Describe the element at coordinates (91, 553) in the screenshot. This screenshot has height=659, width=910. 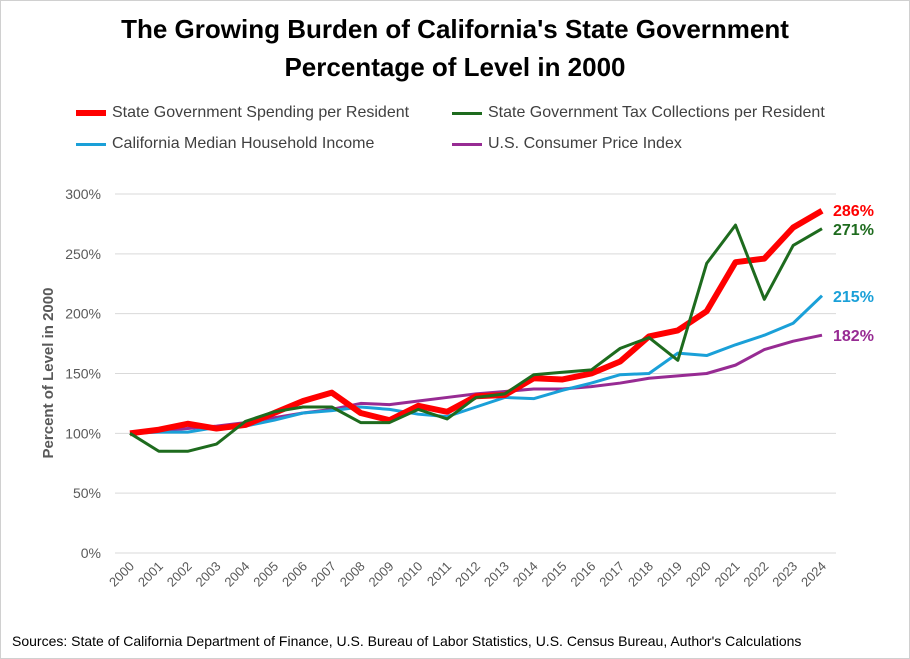
I see `y-tick-label: 0%` at that location.